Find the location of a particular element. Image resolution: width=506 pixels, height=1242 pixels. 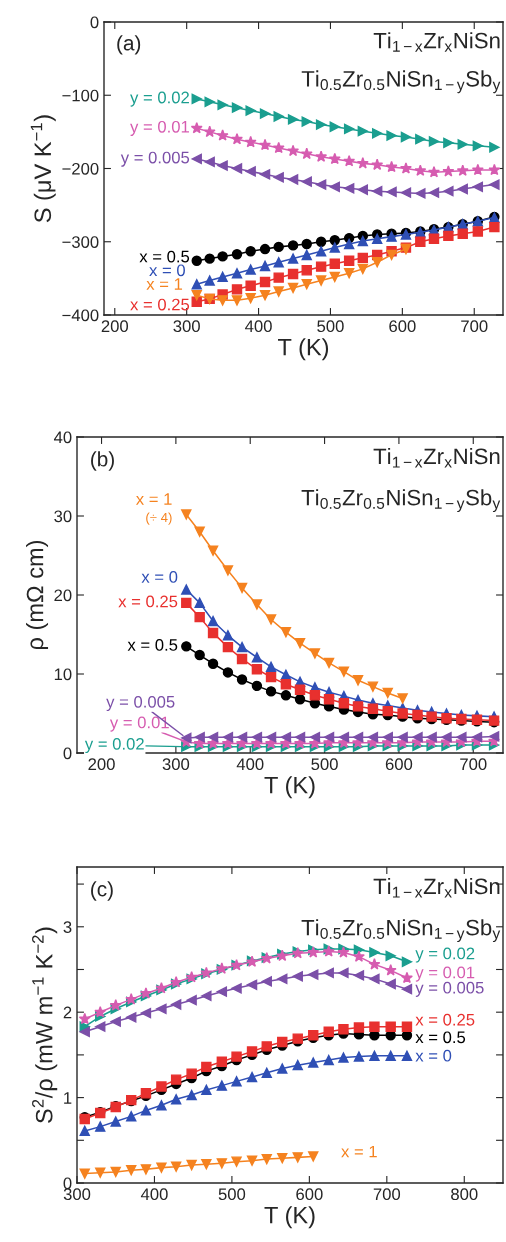

annotation: (a) is located at coordinates (129, 45).